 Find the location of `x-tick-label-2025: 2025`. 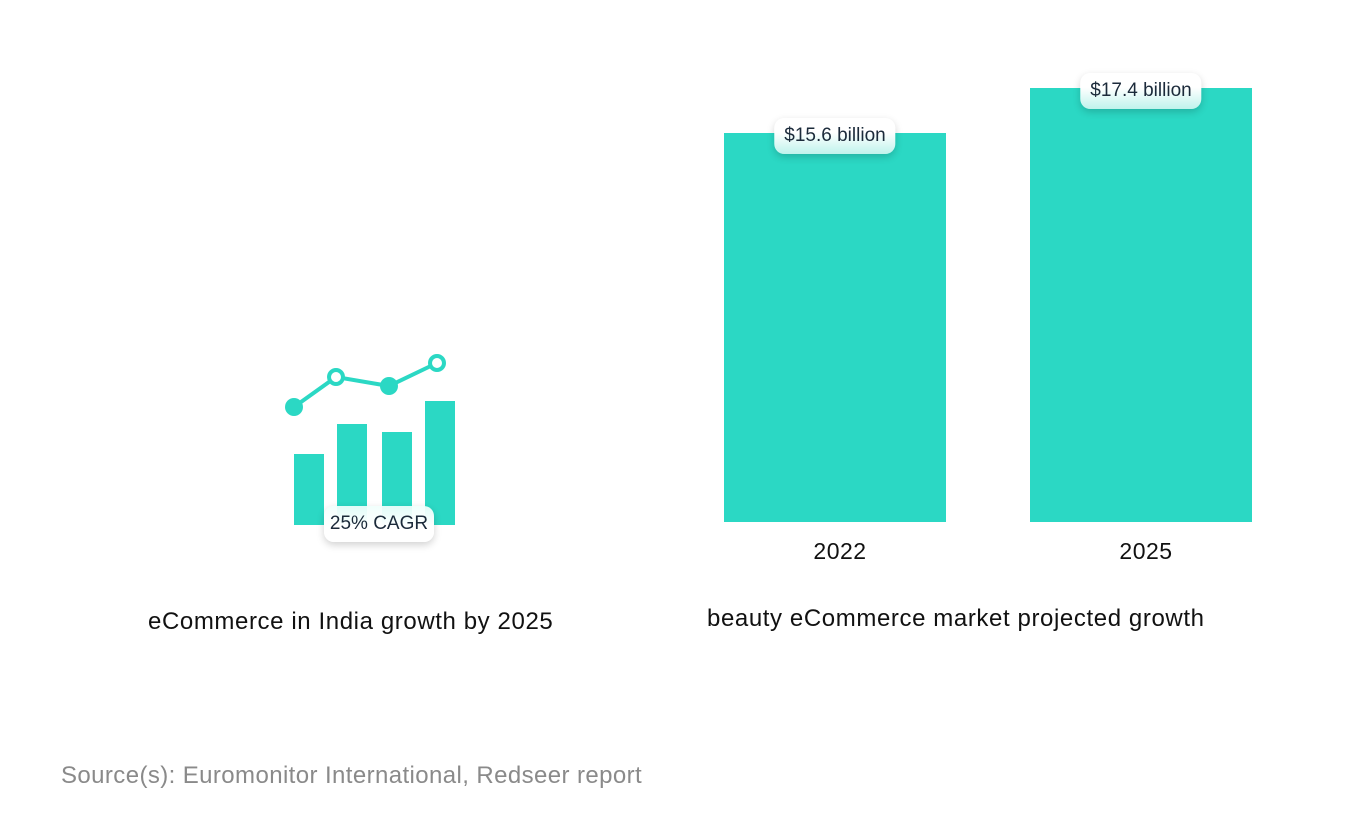

x-tick-label-2025: 2025 is located at coordinates (1146, 551).